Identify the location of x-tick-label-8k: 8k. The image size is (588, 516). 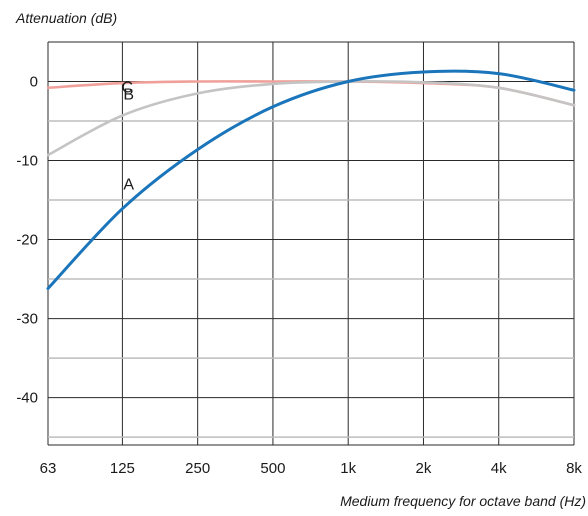
(574, 468).